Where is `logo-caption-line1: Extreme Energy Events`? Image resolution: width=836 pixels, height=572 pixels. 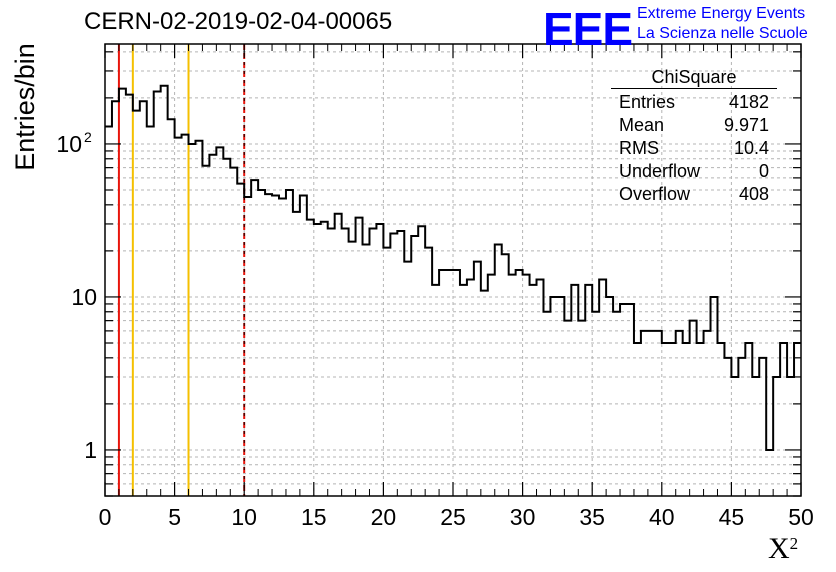
logo-caption-line1: Extreme Energy Events is located at coordinates (721, 13).